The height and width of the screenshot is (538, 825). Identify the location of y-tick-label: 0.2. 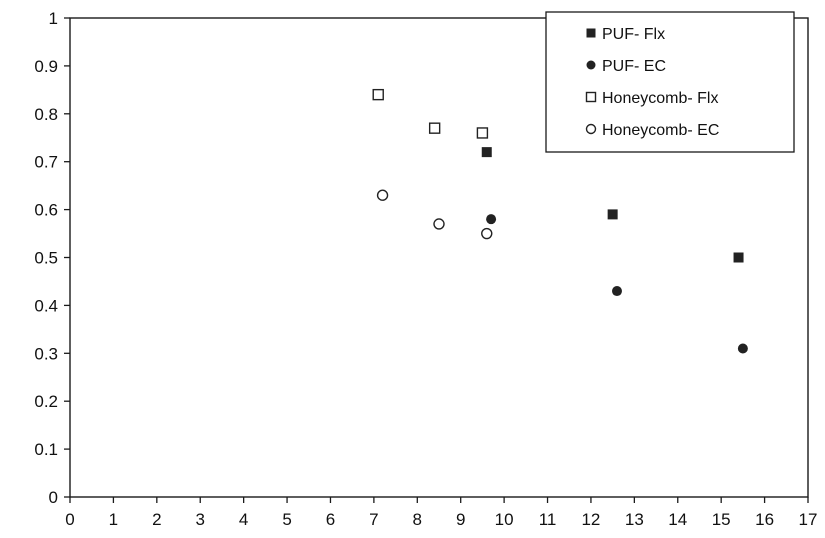
(46, 401).